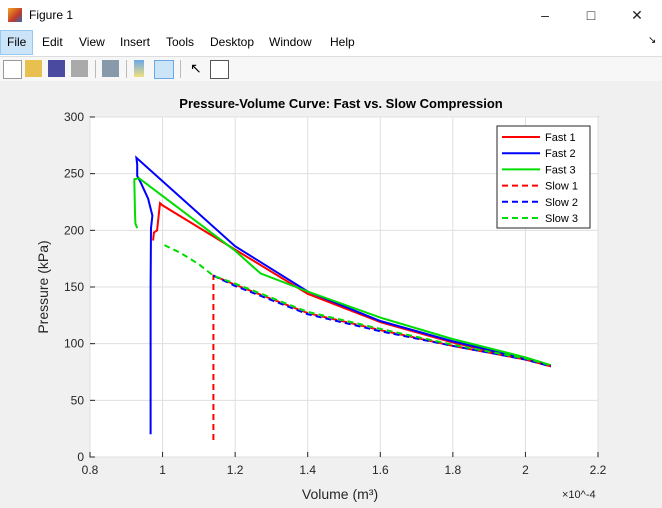  I want to click on menu-tools: Tools, so click(180, 42).